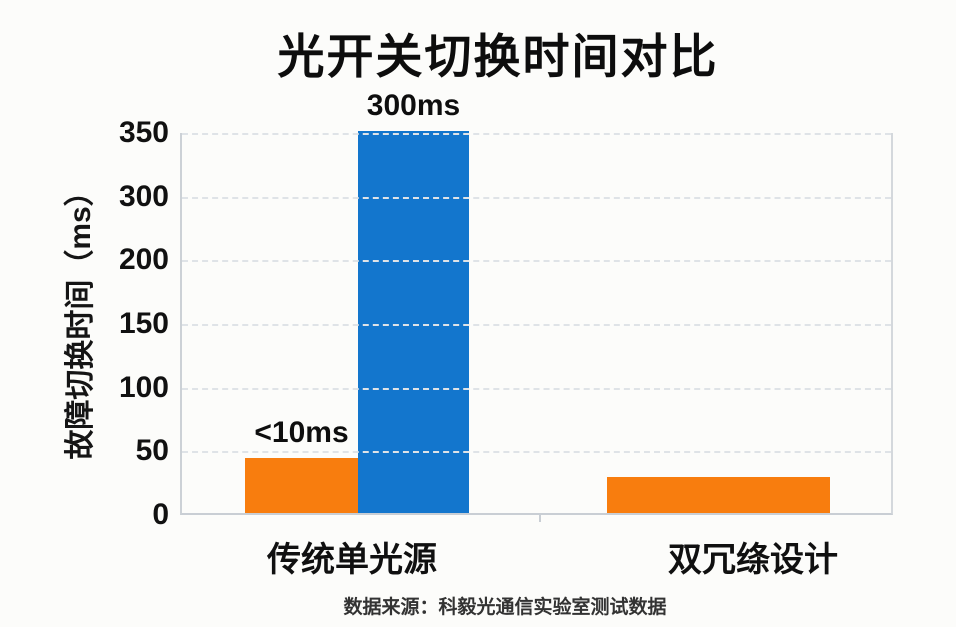 The height and width of the screenshot is (627, 956). Describe the element at coordinates (160, 514) in the screenshot. I see `y-tick-label: 0` at that location.